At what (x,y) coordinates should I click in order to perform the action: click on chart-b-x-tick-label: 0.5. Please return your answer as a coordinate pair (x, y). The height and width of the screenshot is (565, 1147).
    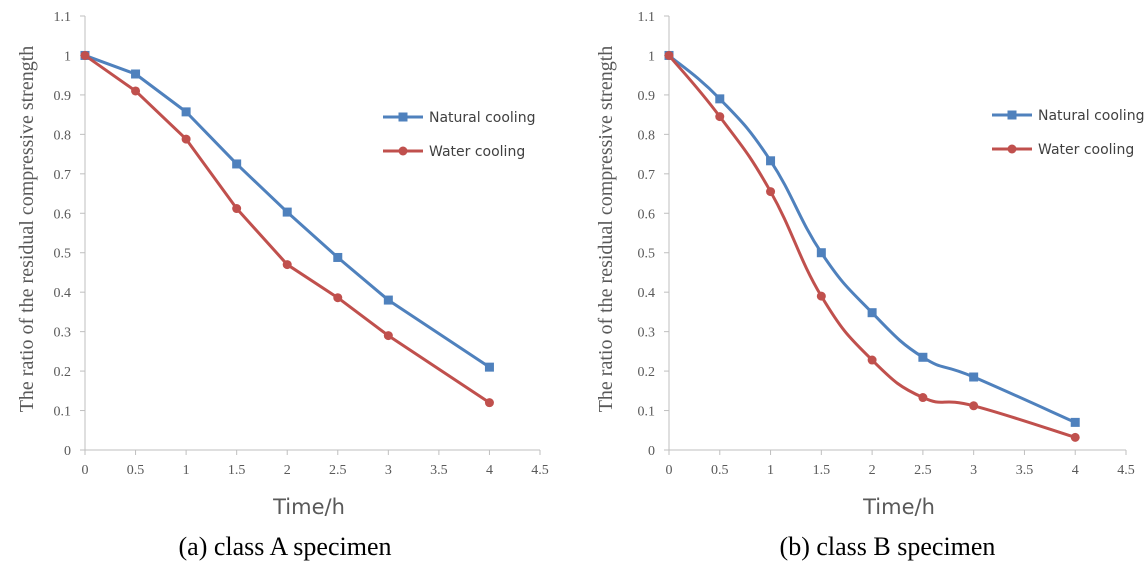
    Looking at the image, I should click on (720, 470).